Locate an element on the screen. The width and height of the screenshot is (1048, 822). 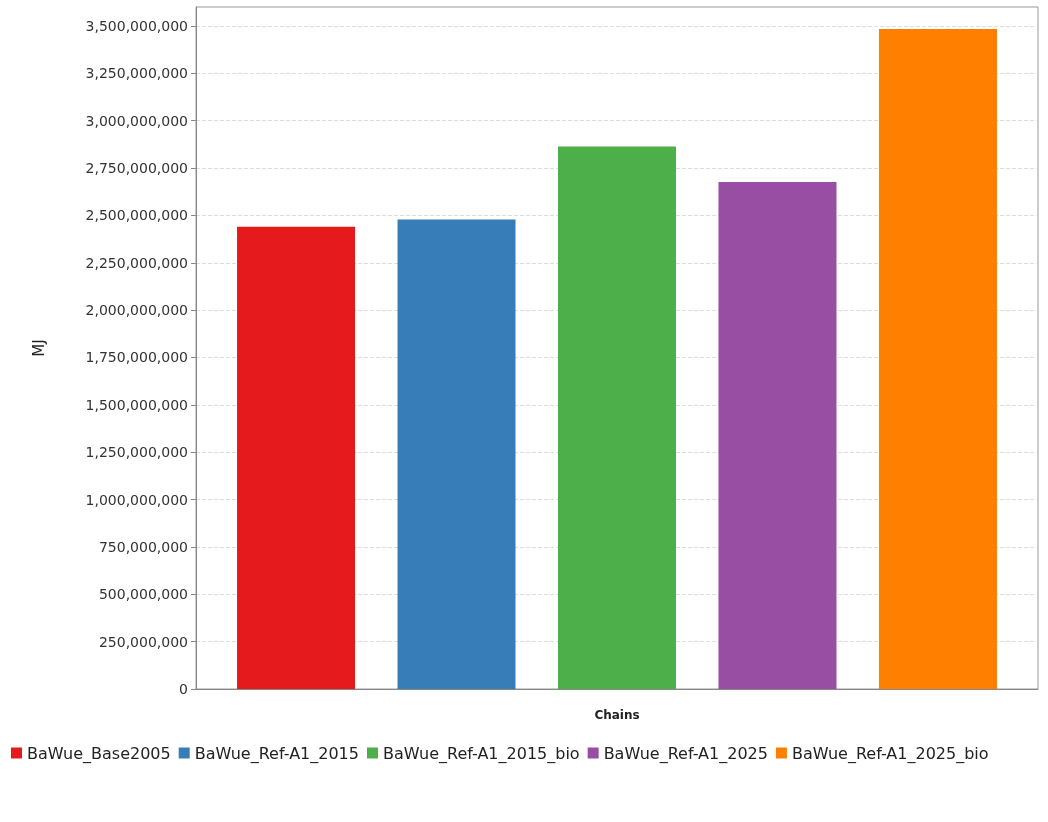
y-tick-label: 0 is located at coordinates (183, 689).